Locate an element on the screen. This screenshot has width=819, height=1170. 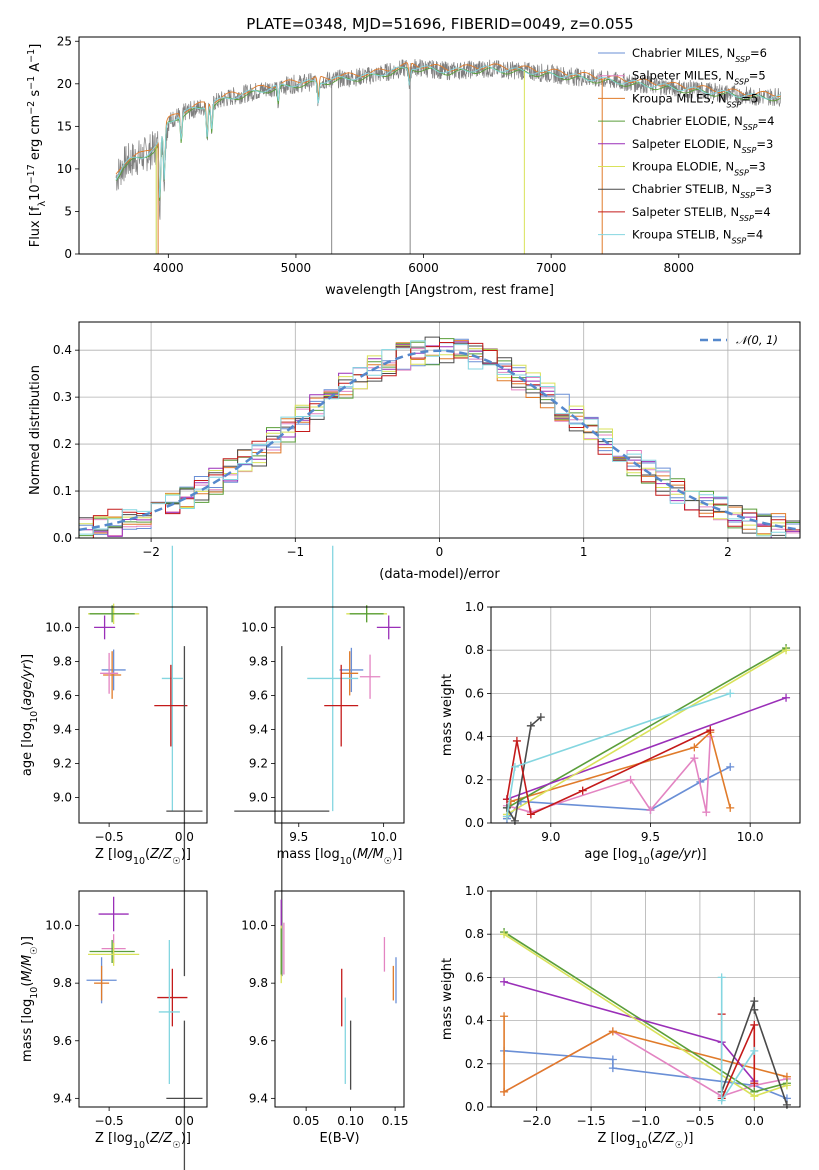
panel-mass-vs-ebv: 0.05 0.10 0.15 9.4 9.6 9.8 10.0 E(B-V) is located at coordinates (325, 1018).